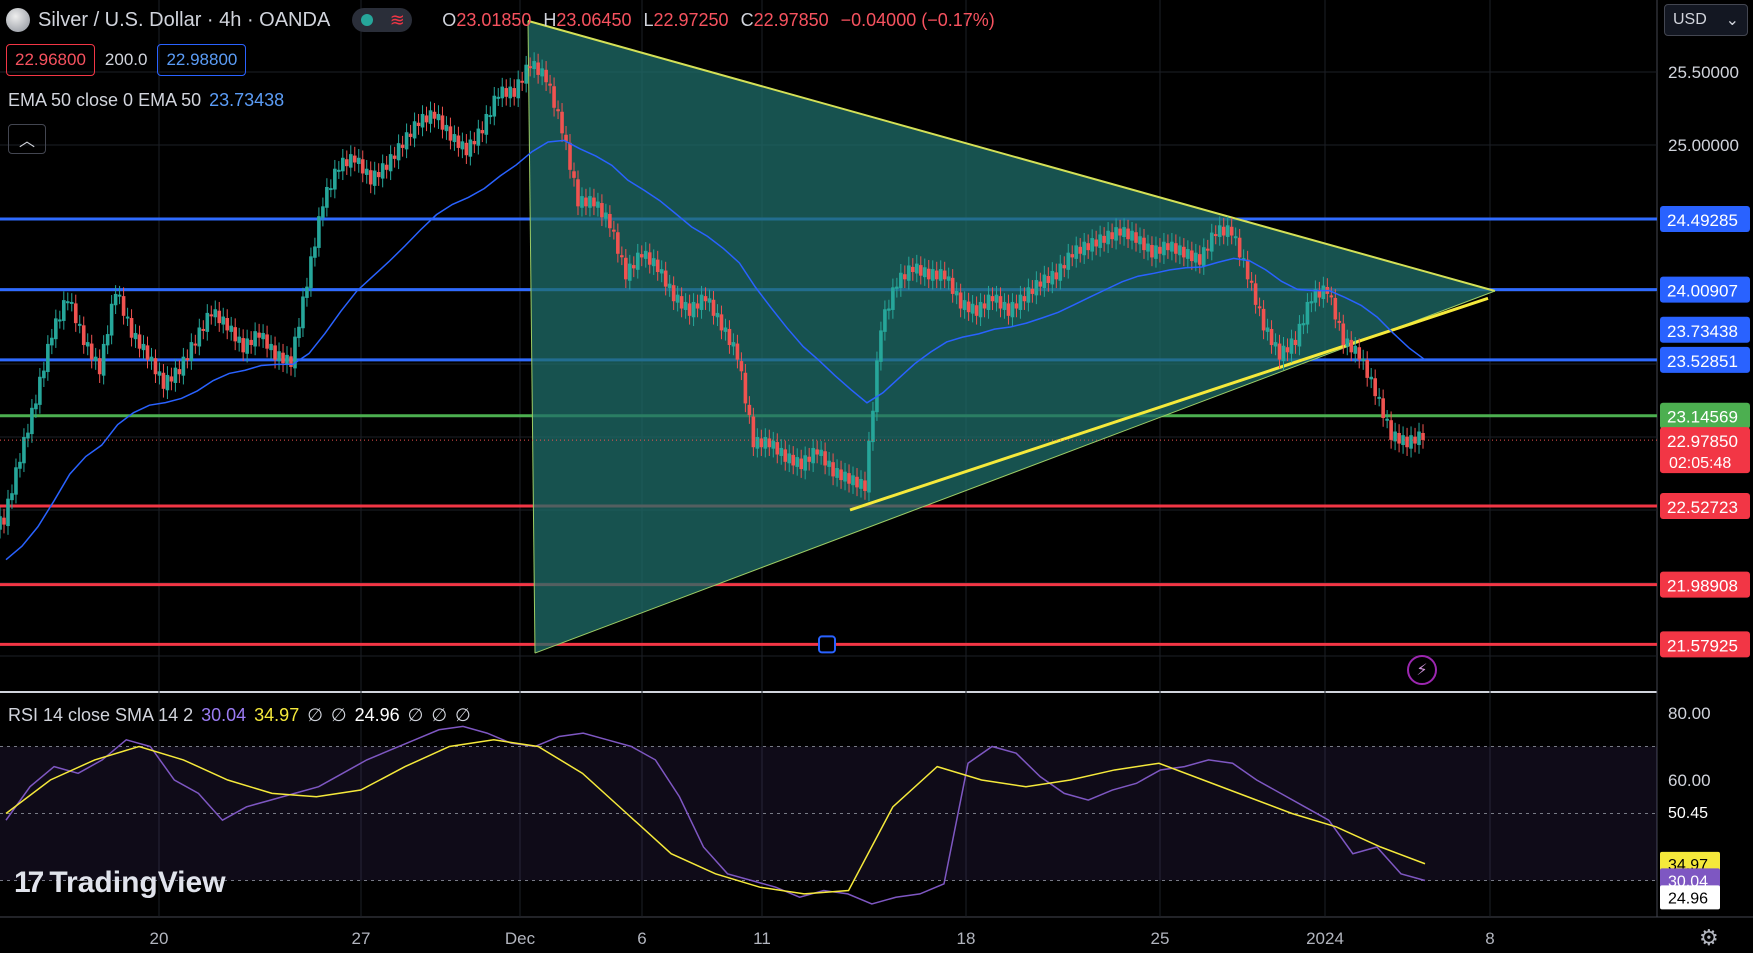  I want to click on wave-icon: ≋, so click(397, 20).